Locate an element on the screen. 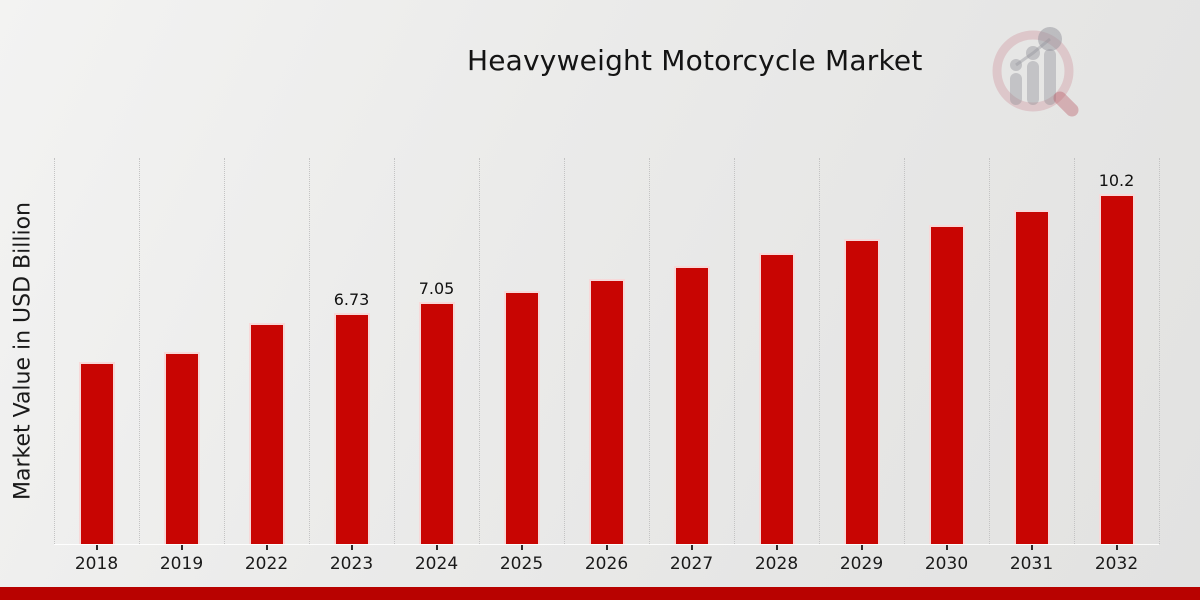 The image size is (1200, 600). x-tick-label-2029: 2029 is located at coordinates (861, 564).